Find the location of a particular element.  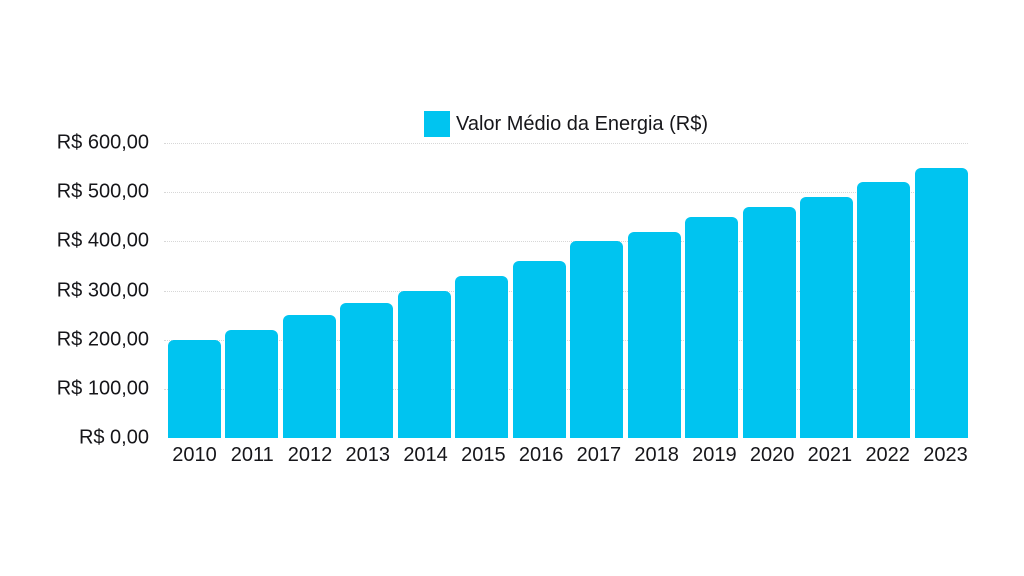

bar-2016 is located at coordinates (539, 349).